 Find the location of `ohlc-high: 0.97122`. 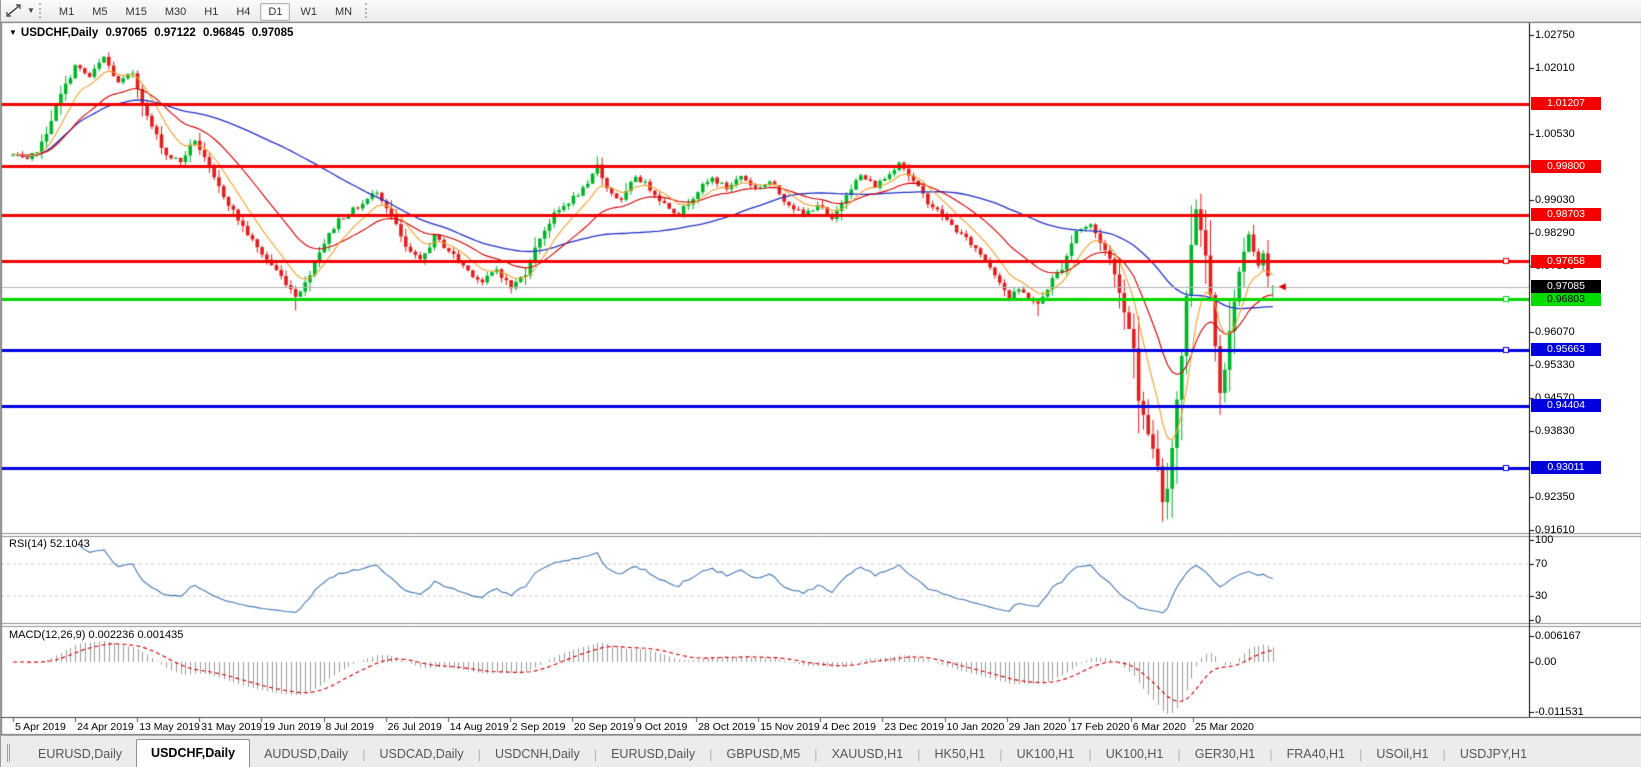

ohlc-high: 0.97122 is located at coordinates (175, 33).